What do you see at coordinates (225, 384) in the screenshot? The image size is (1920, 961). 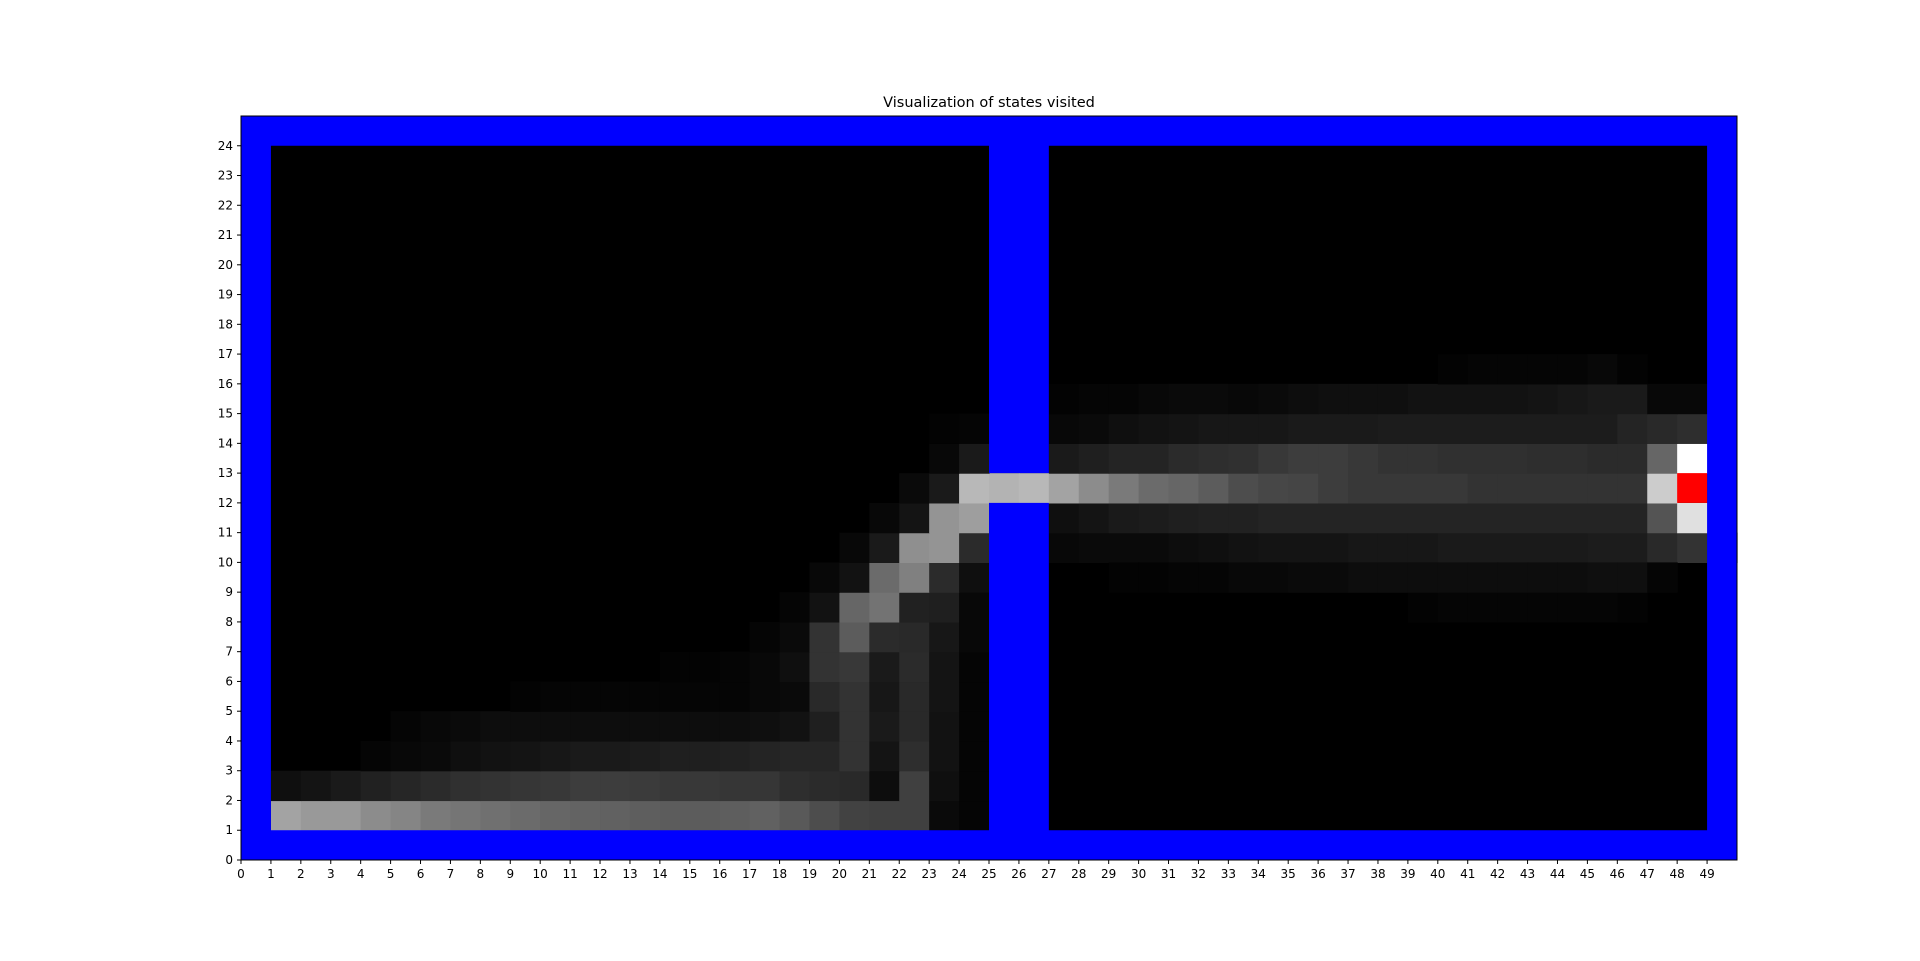 I see `y-tick-label: 16` at bounding box center [225, 384].